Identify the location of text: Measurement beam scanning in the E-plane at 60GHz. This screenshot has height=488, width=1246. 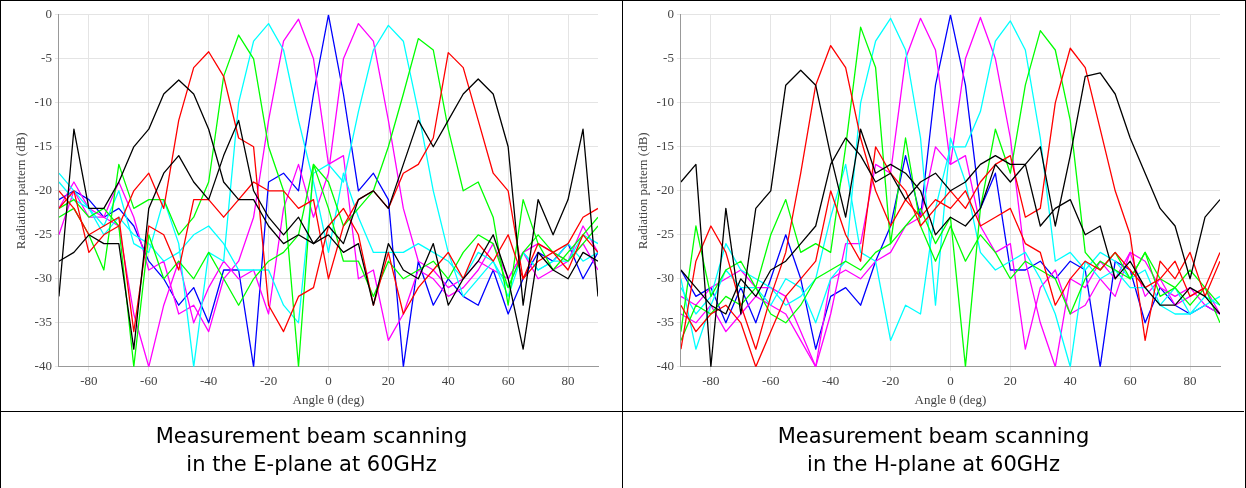
(311, 450).